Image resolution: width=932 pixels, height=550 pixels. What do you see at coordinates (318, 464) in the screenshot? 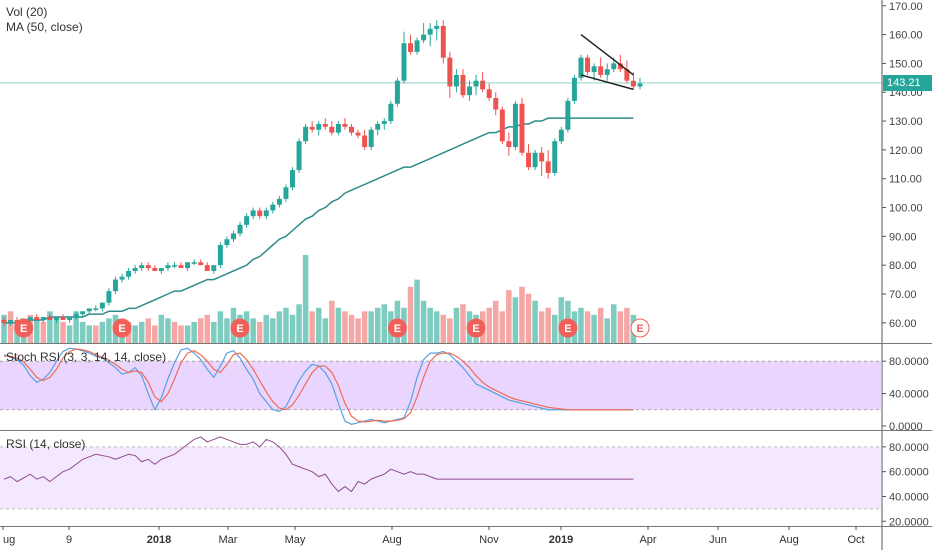
I see `rsi-line` at bounding box center [318, 464].